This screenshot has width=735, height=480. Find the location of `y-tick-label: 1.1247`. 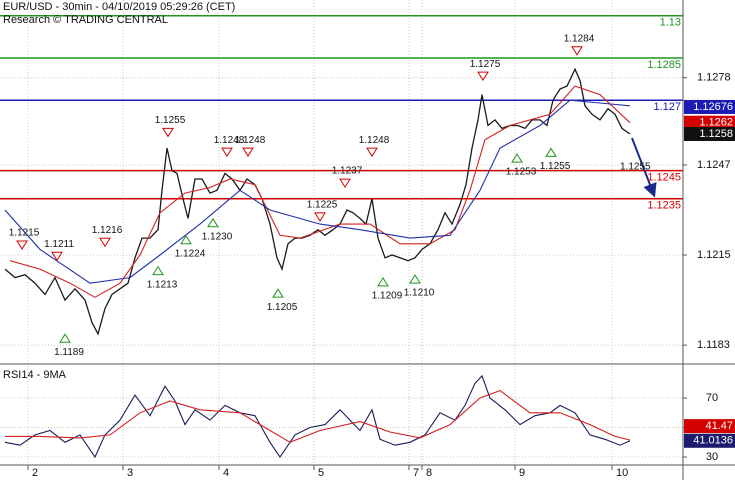

y-tick-label: 1.1247 is located at coordinates (714, 165).